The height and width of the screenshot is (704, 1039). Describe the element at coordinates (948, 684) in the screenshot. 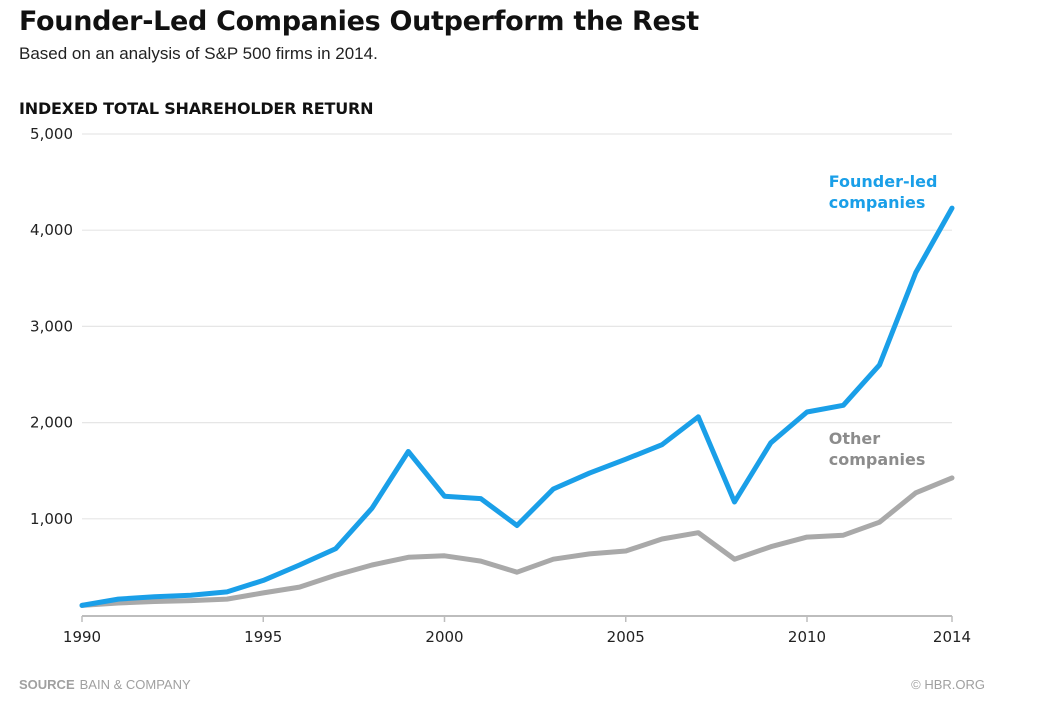

I see `copyright-credit: © HBR.ORG` at that location.